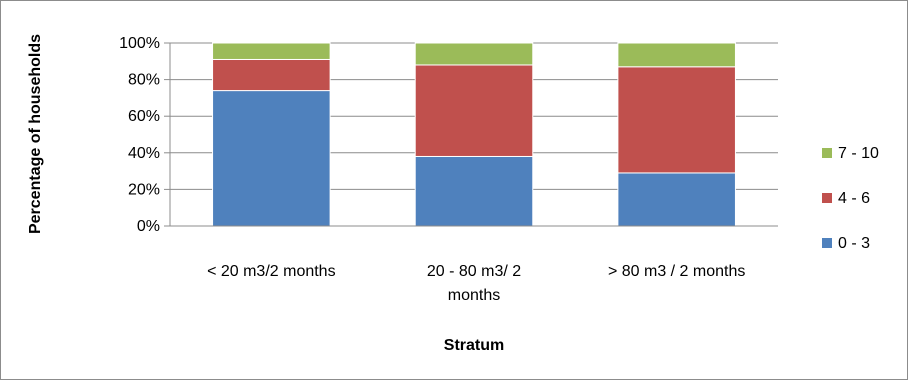 This screenshot has height=386, width=909. Describe the element at coordinates (474, 345) in the screenshot. I see `x-axis-title: Stratum` at that location.